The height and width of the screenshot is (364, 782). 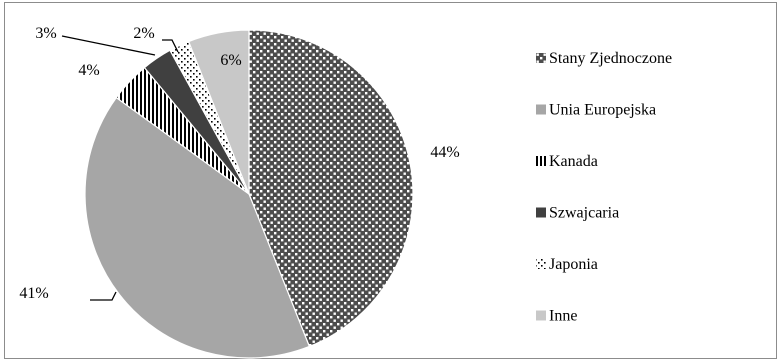 I want to click on legend-swatch-japonia, so click(x=541, y=264).